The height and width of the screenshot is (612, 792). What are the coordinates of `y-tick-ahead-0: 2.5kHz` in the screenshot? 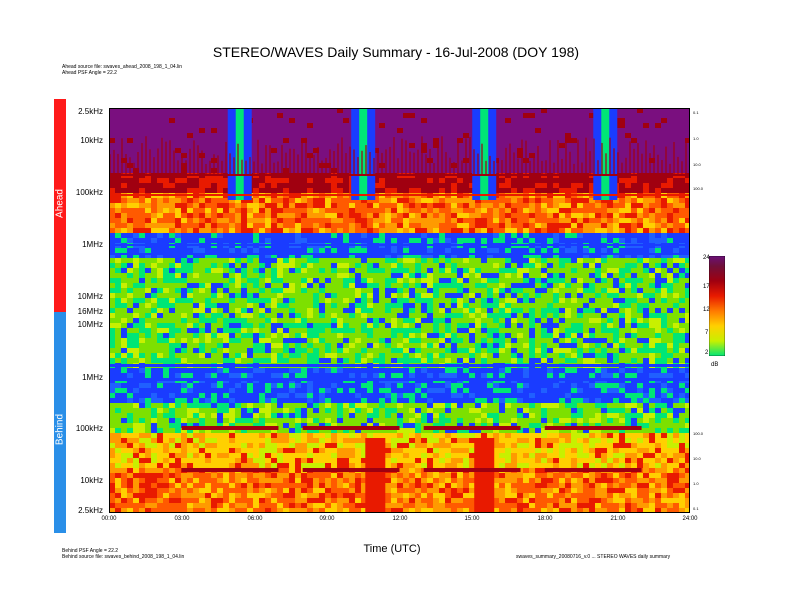 It's located at (90, 111).